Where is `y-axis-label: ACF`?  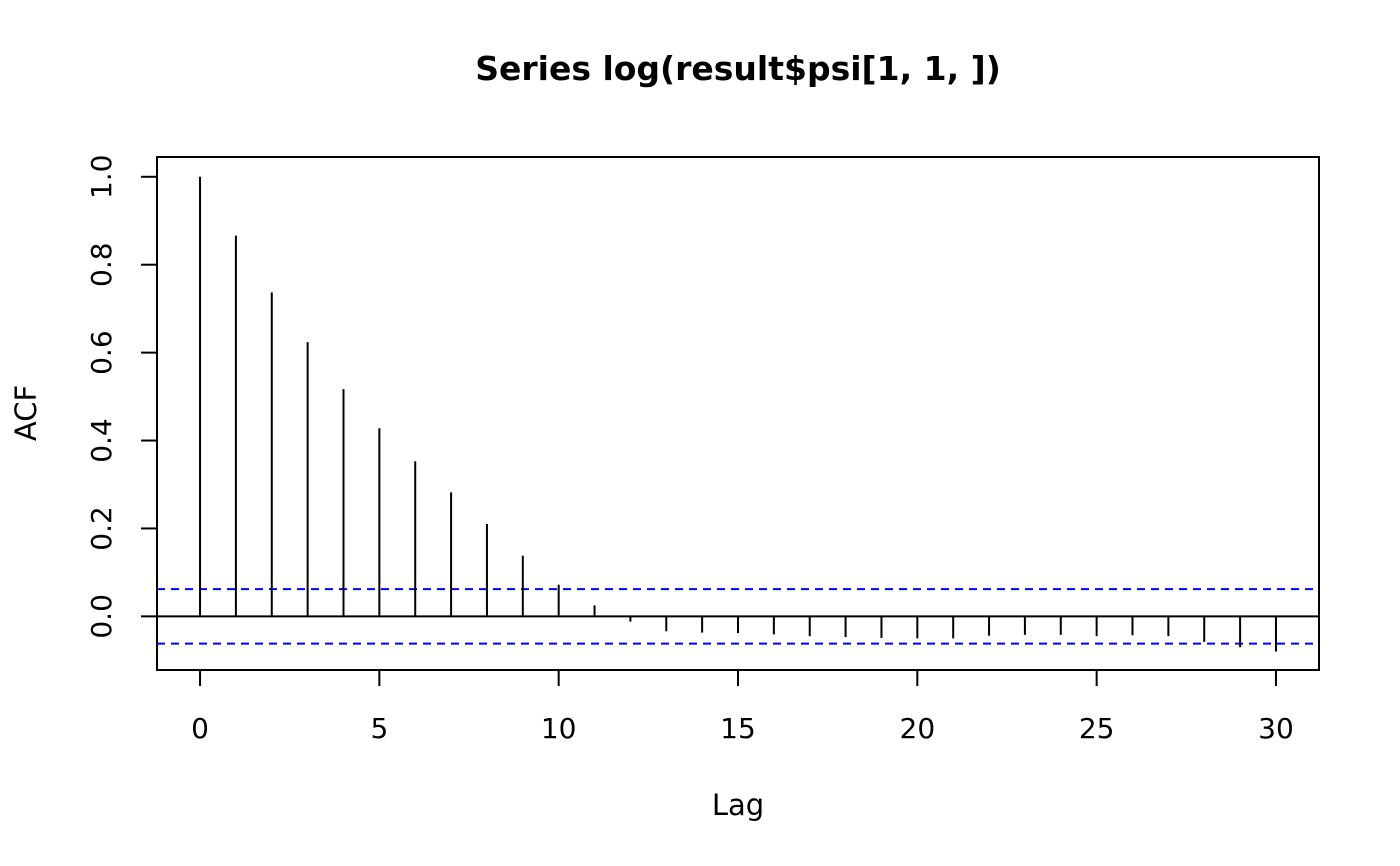
y-axis-label: ACF is located at coordinates (26, 413).